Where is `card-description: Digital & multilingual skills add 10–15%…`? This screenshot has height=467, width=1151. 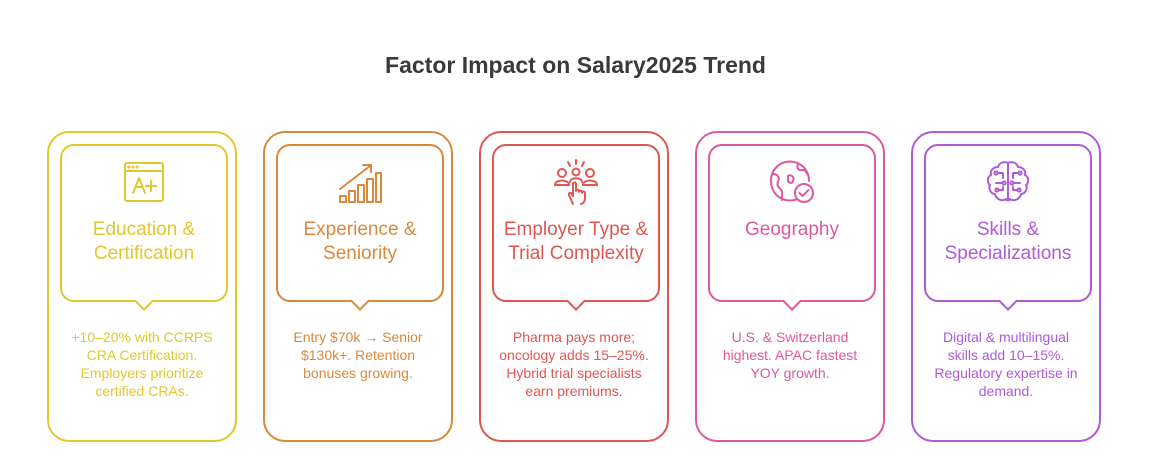 card-description: Digital & multilingual skills add 10–15%… is located at coordinates (1006, 364).